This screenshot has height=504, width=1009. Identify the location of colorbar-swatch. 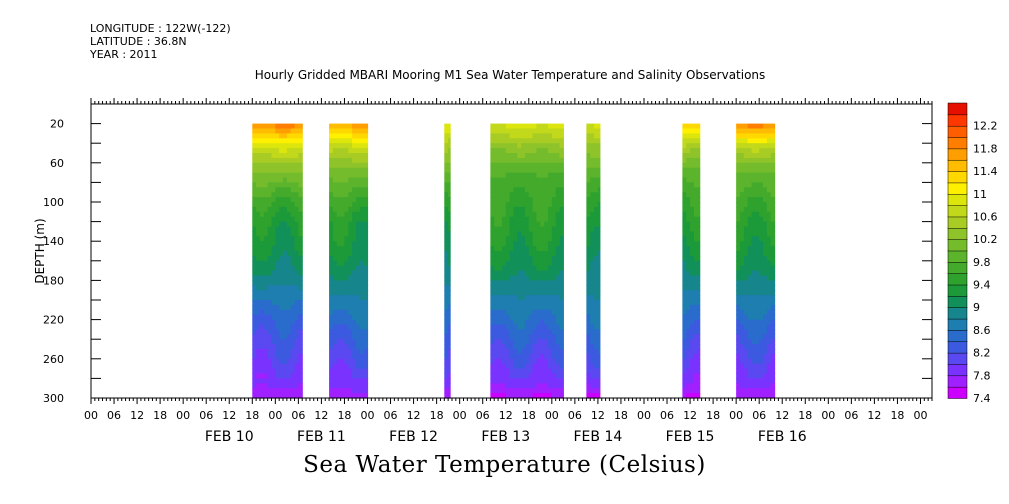
(957, 290).